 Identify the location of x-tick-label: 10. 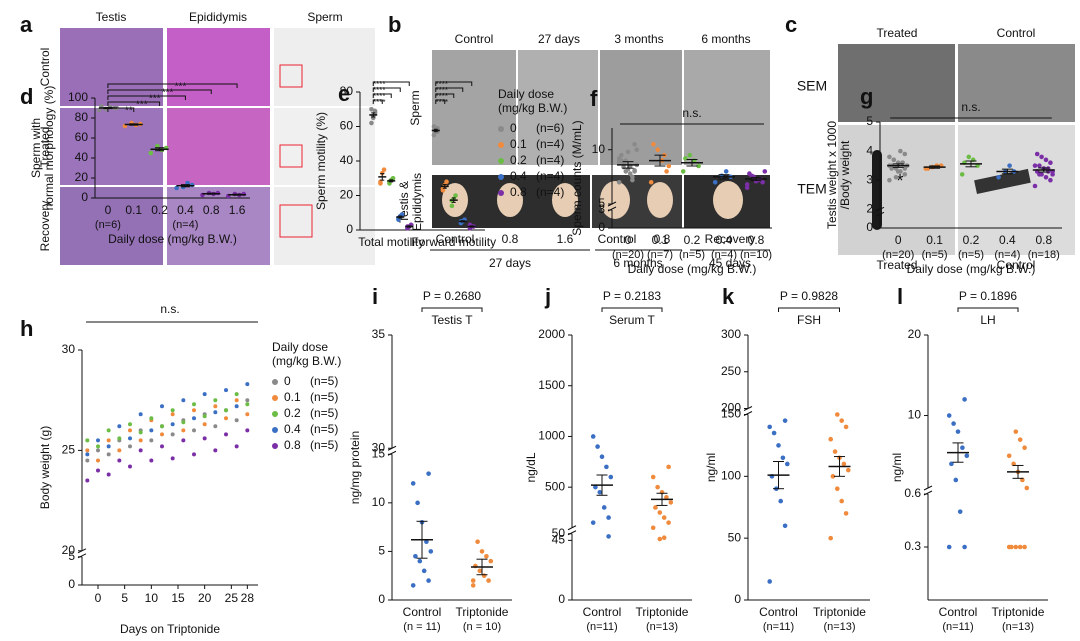
(152, 598).